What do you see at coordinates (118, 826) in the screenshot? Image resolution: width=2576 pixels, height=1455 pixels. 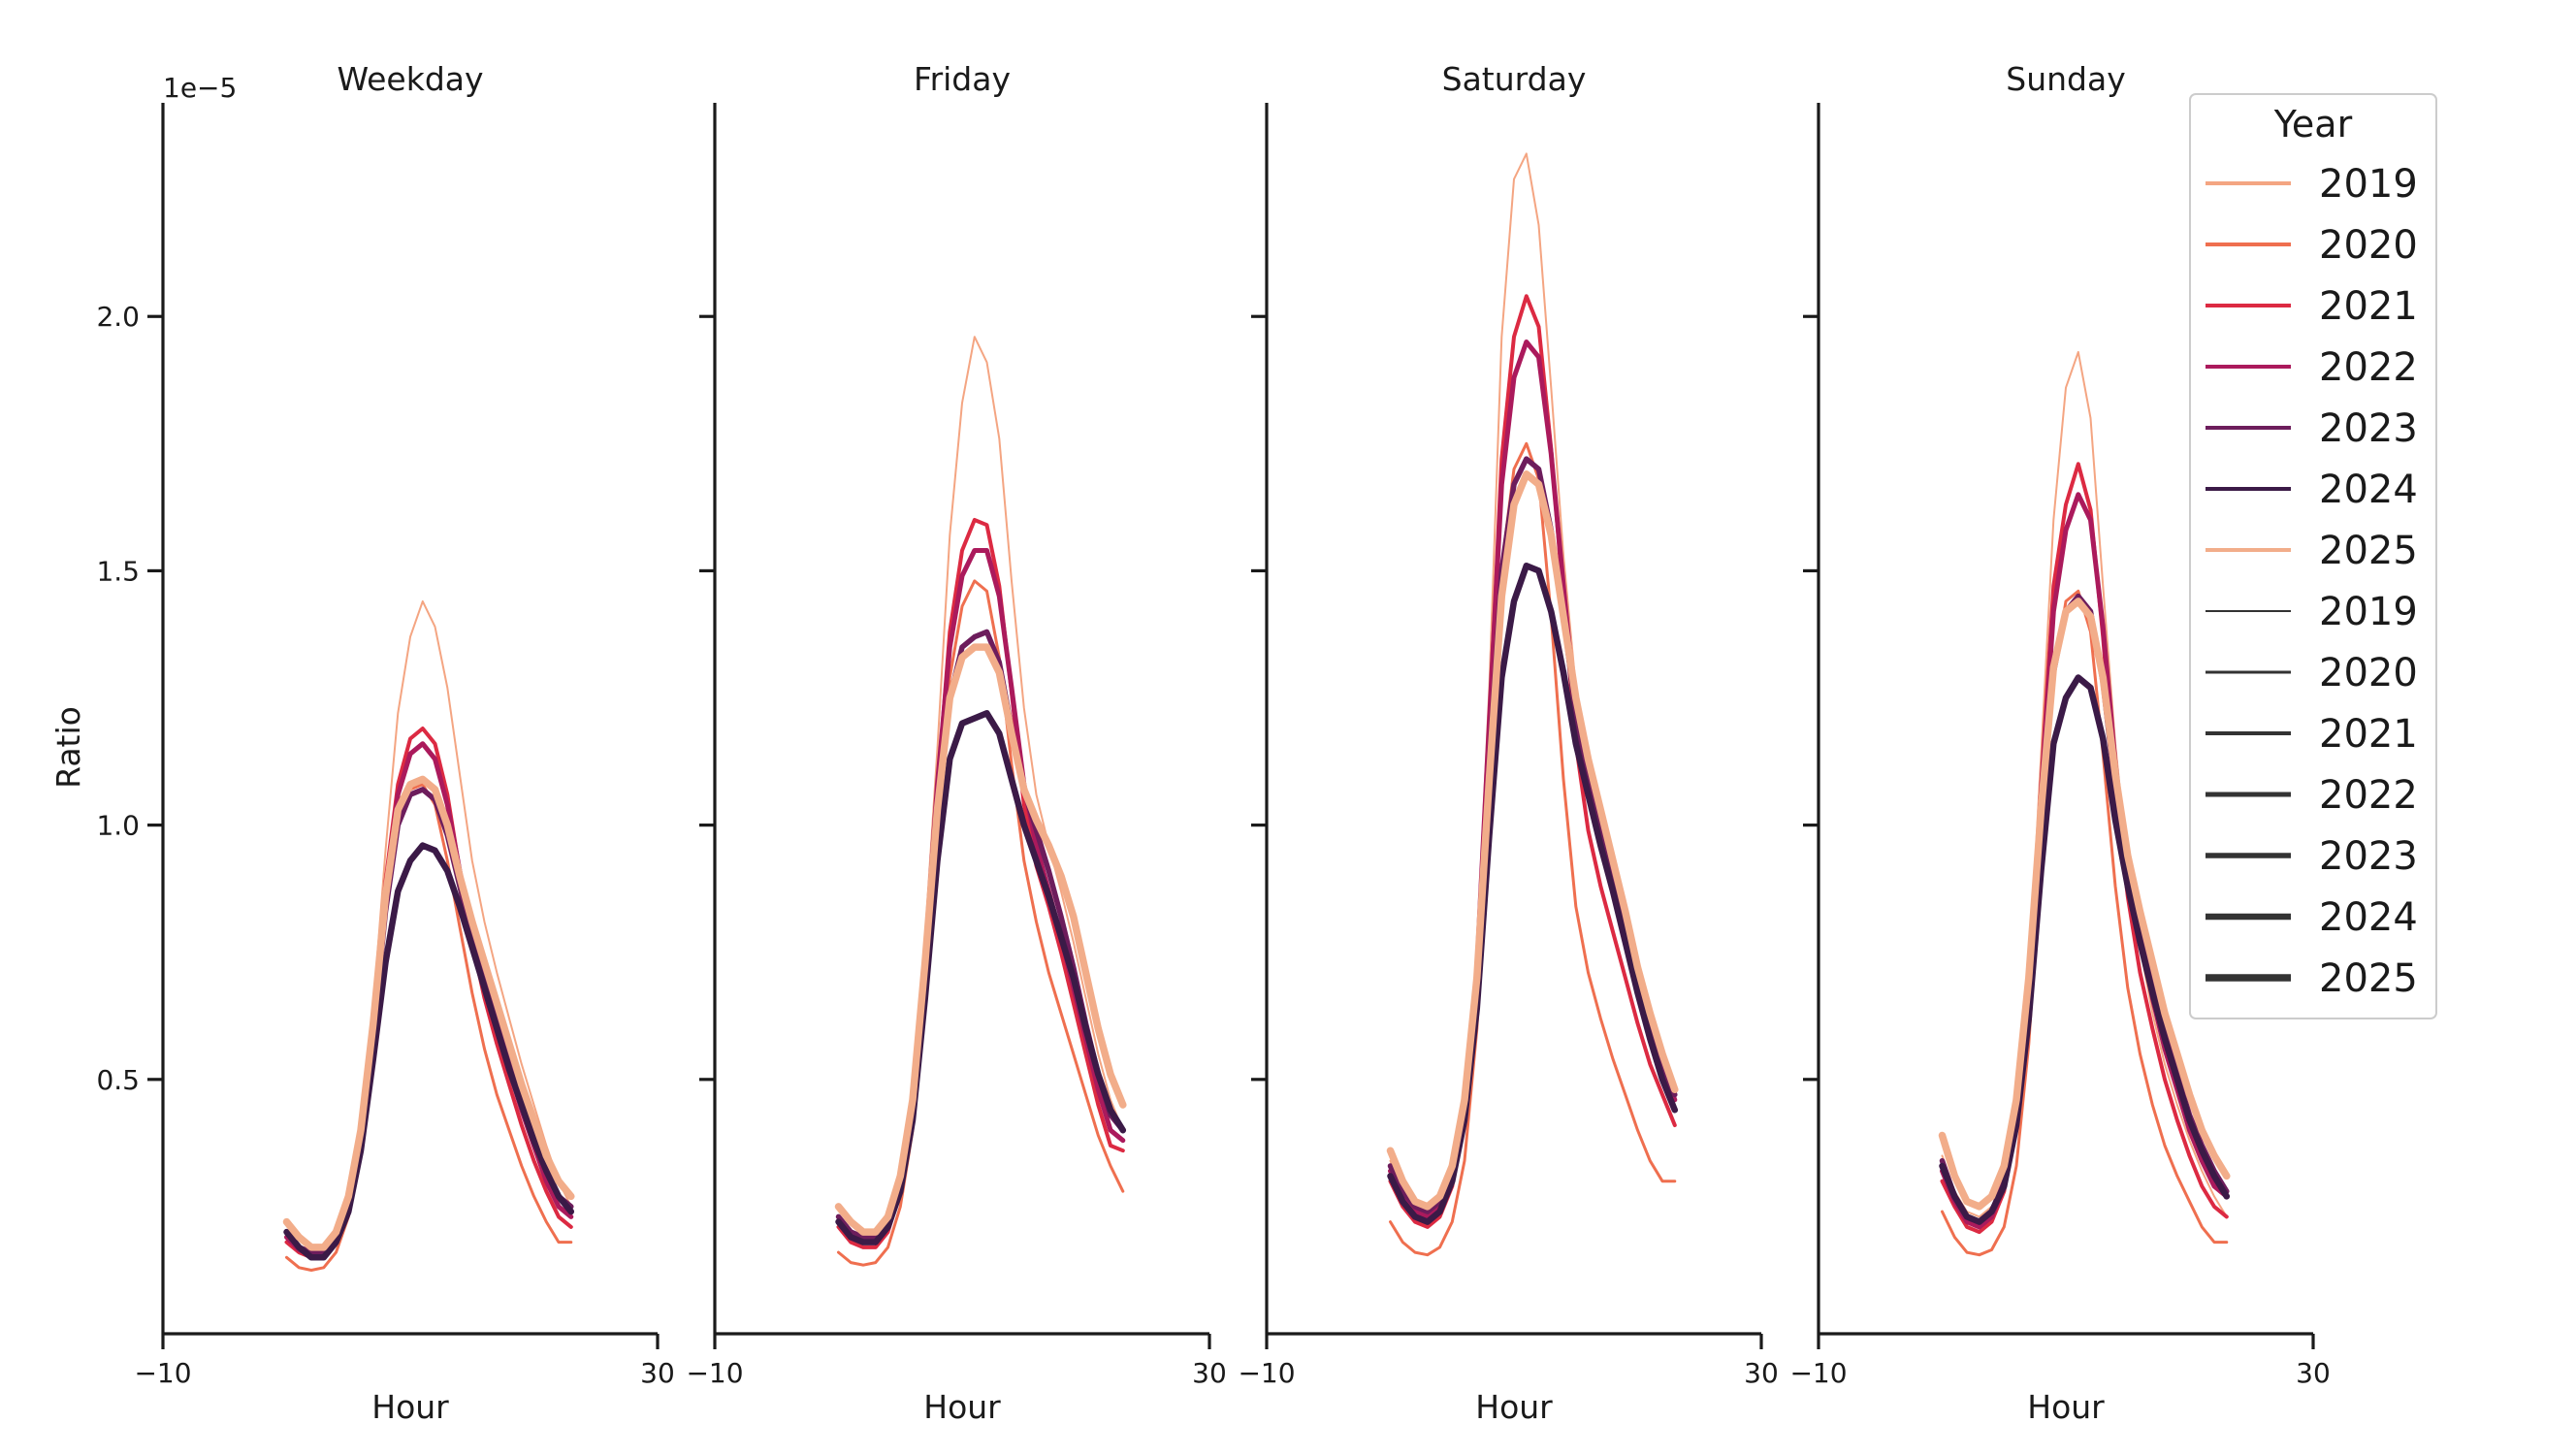 I see `y-tick-label: 1.0` at bounding box center [118, 826].